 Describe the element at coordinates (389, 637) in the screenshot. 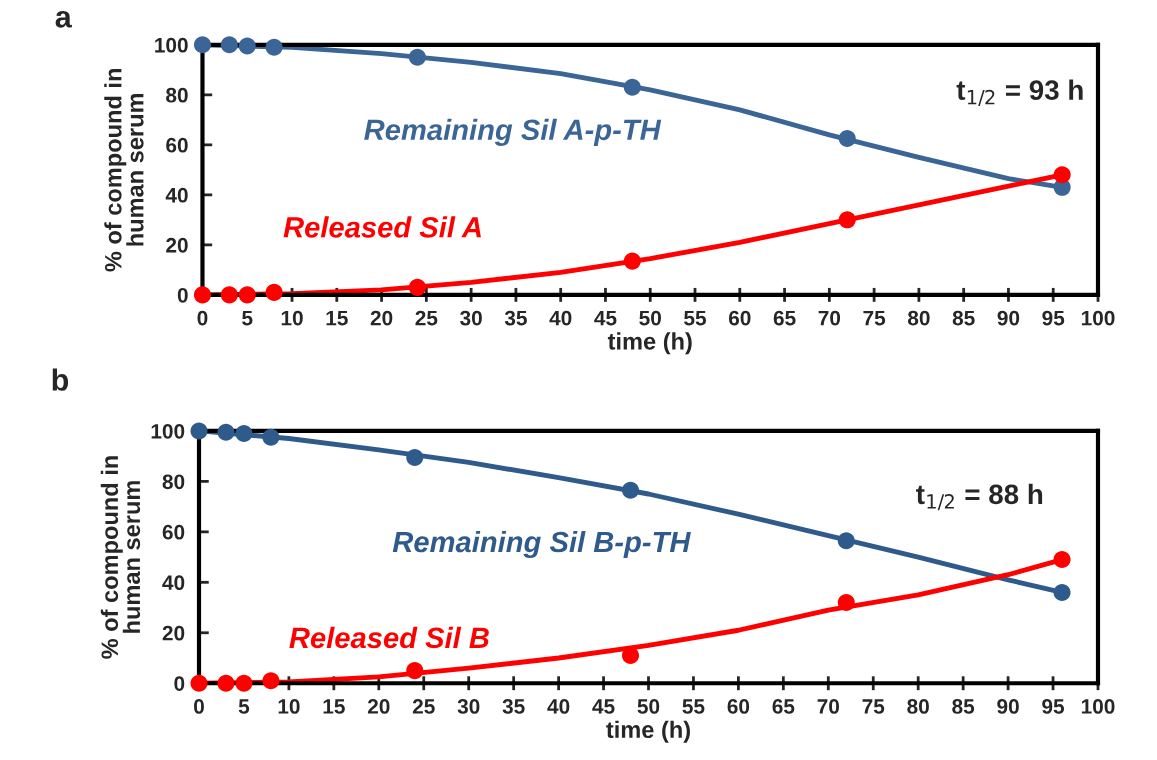

I see `series-label: Released Sil B` at that location.